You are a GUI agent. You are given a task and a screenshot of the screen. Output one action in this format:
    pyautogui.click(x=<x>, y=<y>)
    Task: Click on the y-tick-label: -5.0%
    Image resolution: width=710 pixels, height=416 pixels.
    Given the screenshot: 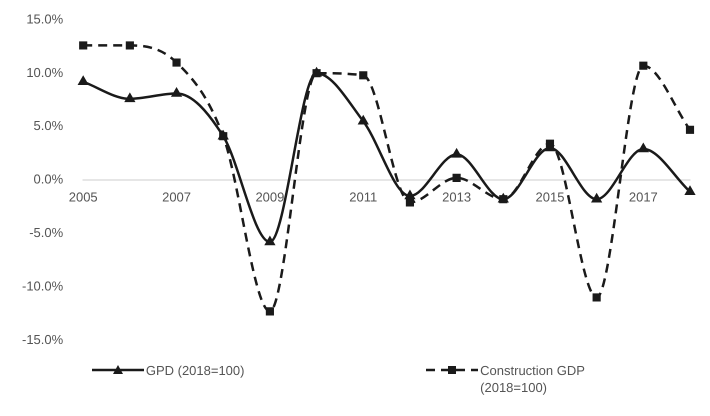 What is the action you would take?
    pyautogui.click(x=46, y=232)
    